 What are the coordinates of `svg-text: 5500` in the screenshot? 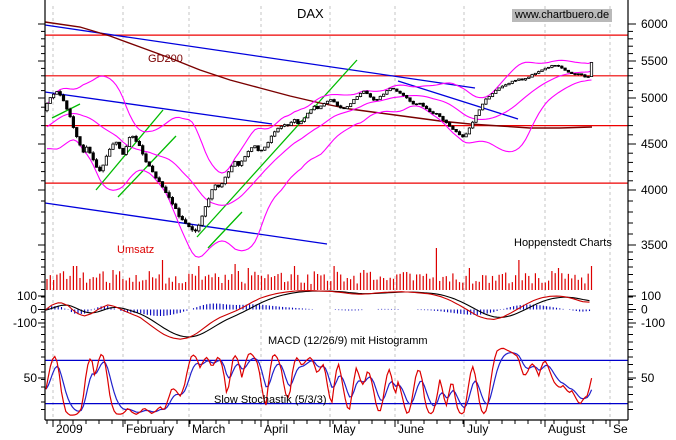 It's located at (654, 61).